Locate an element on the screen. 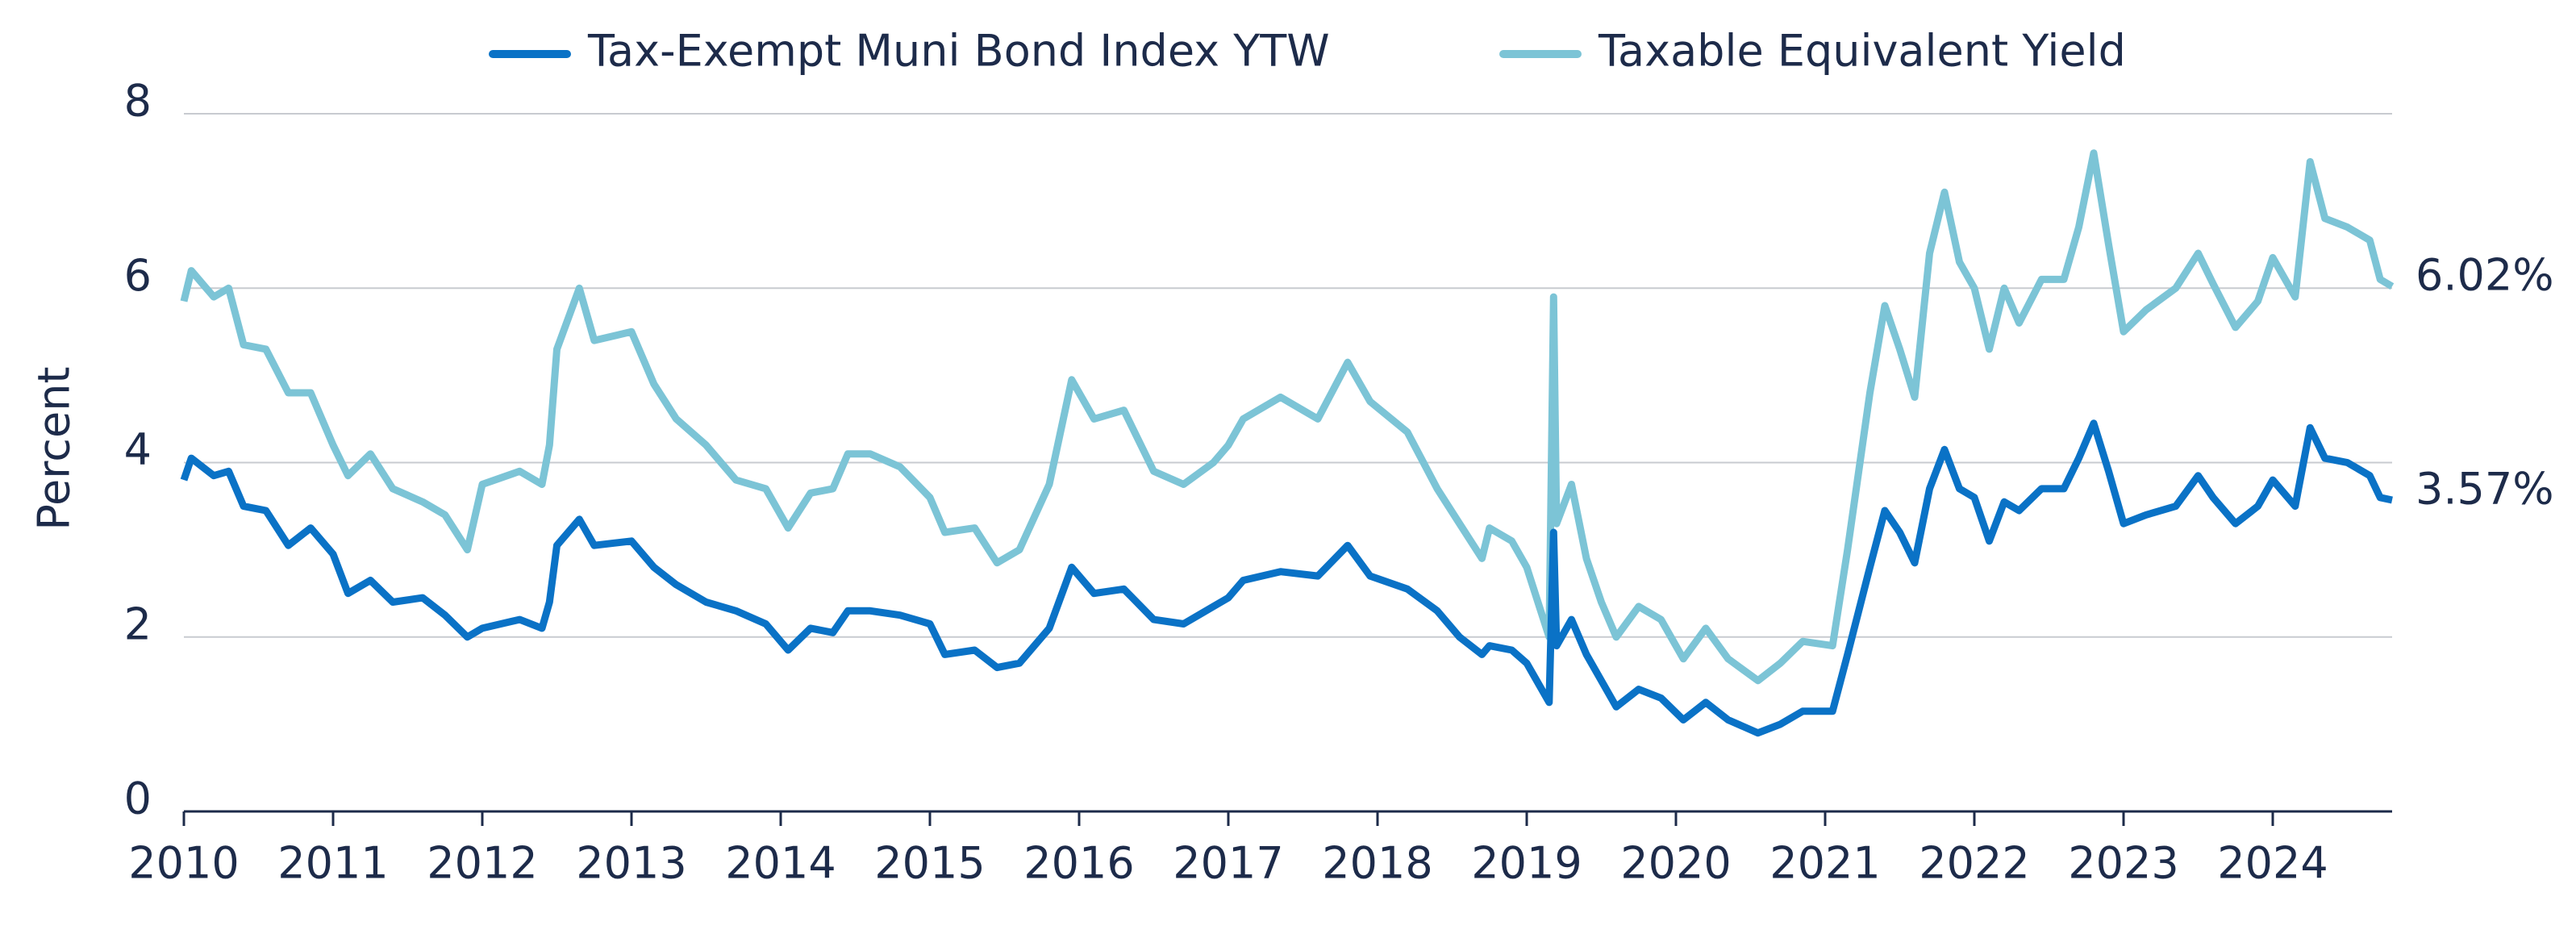  x-tick-label: 2021 is located at coordinates (1824, 863).